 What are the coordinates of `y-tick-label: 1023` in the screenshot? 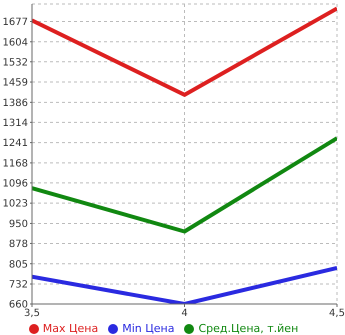 It's located at (15, 204).